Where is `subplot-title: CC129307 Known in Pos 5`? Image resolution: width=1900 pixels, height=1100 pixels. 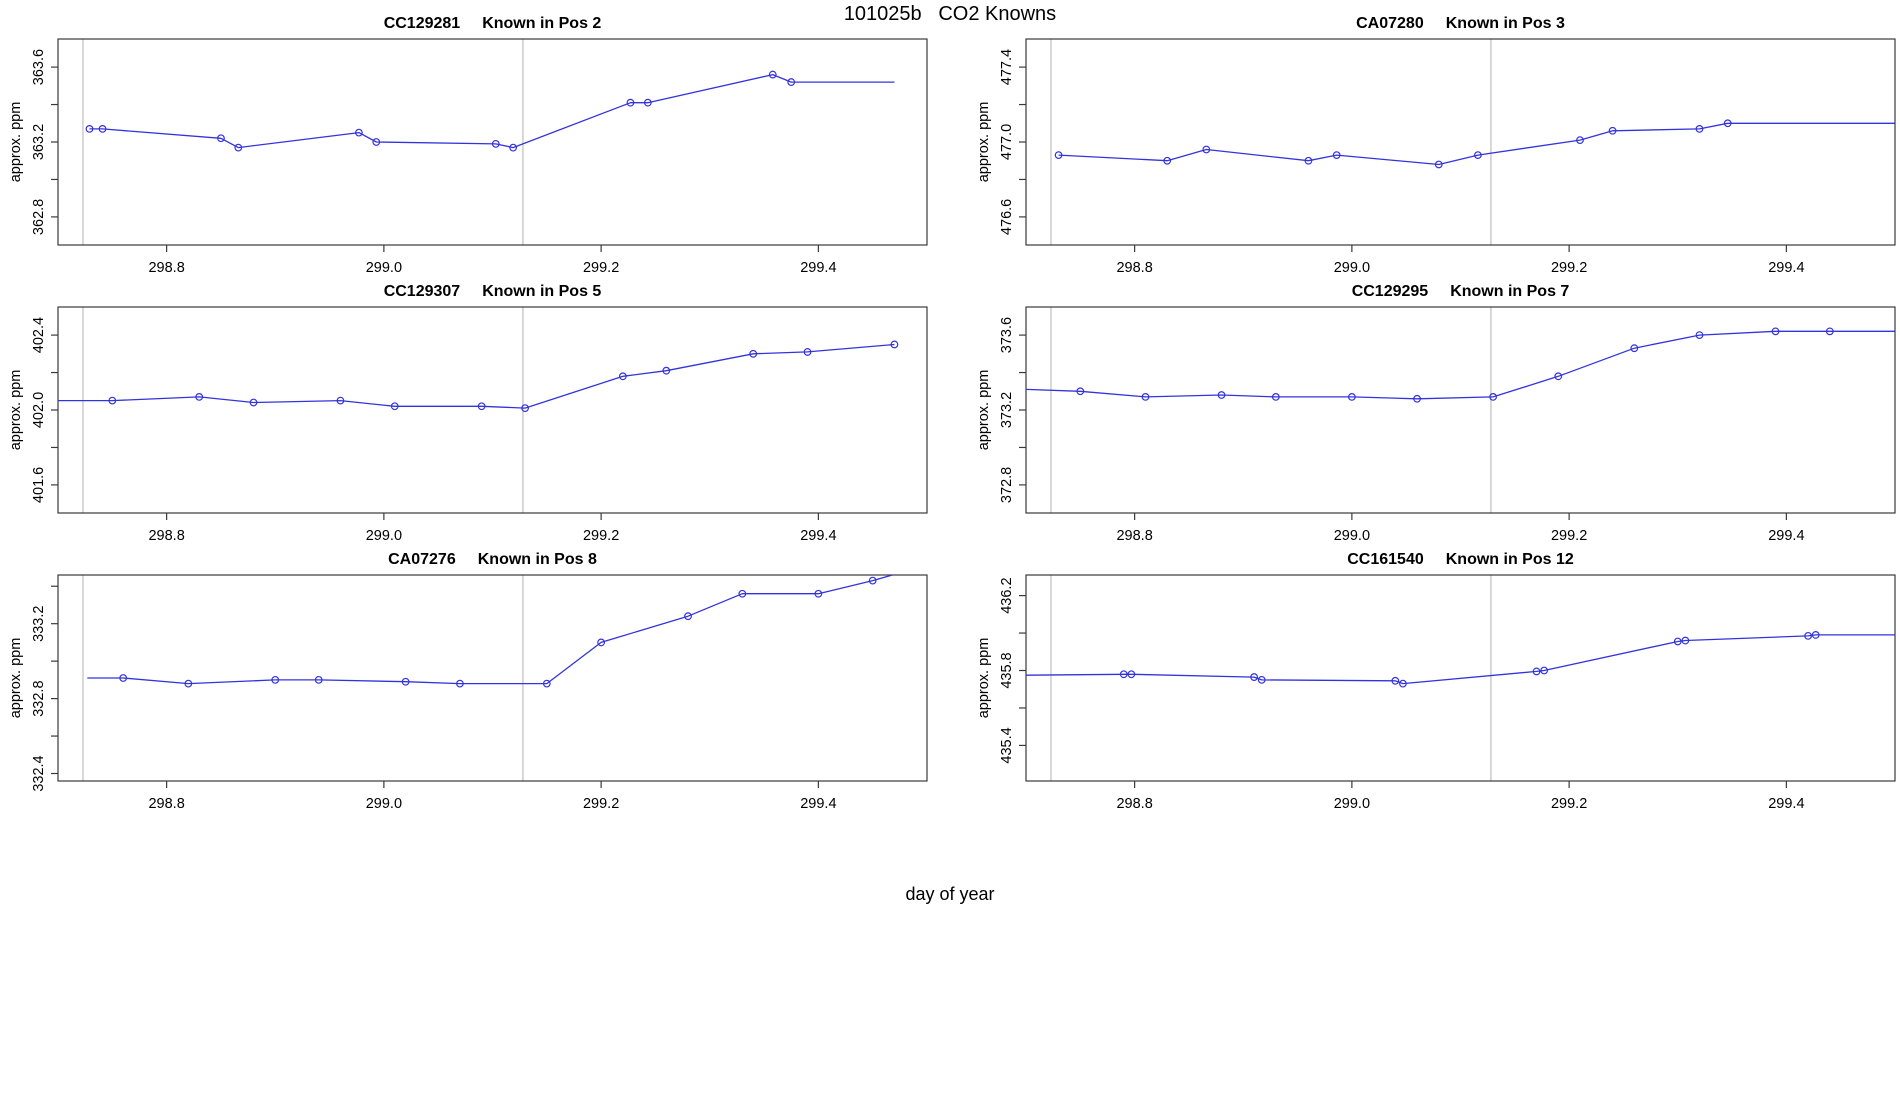
subplot-title: CC129307 Known in Pos 5 is located at coordinates (492, 294).